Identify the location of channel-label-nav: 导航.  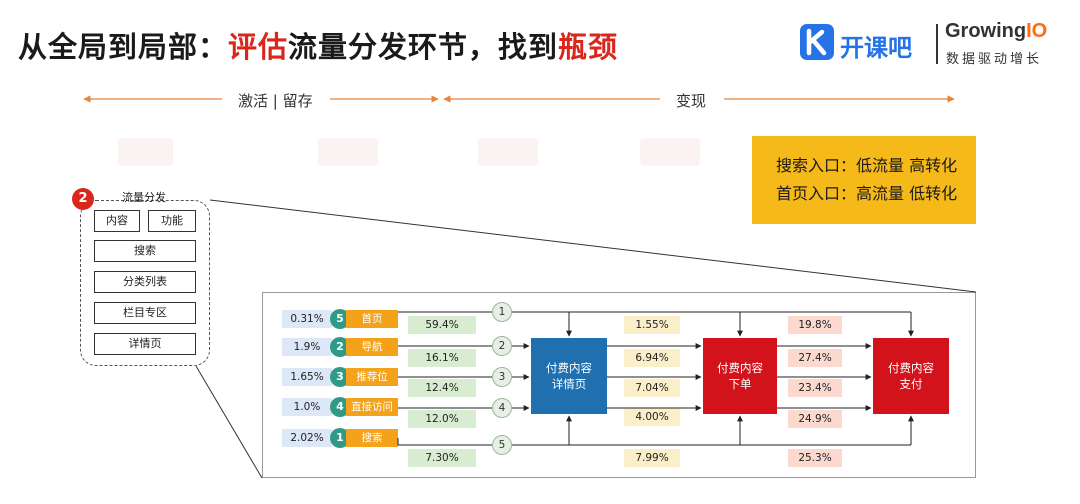
(372, 347).